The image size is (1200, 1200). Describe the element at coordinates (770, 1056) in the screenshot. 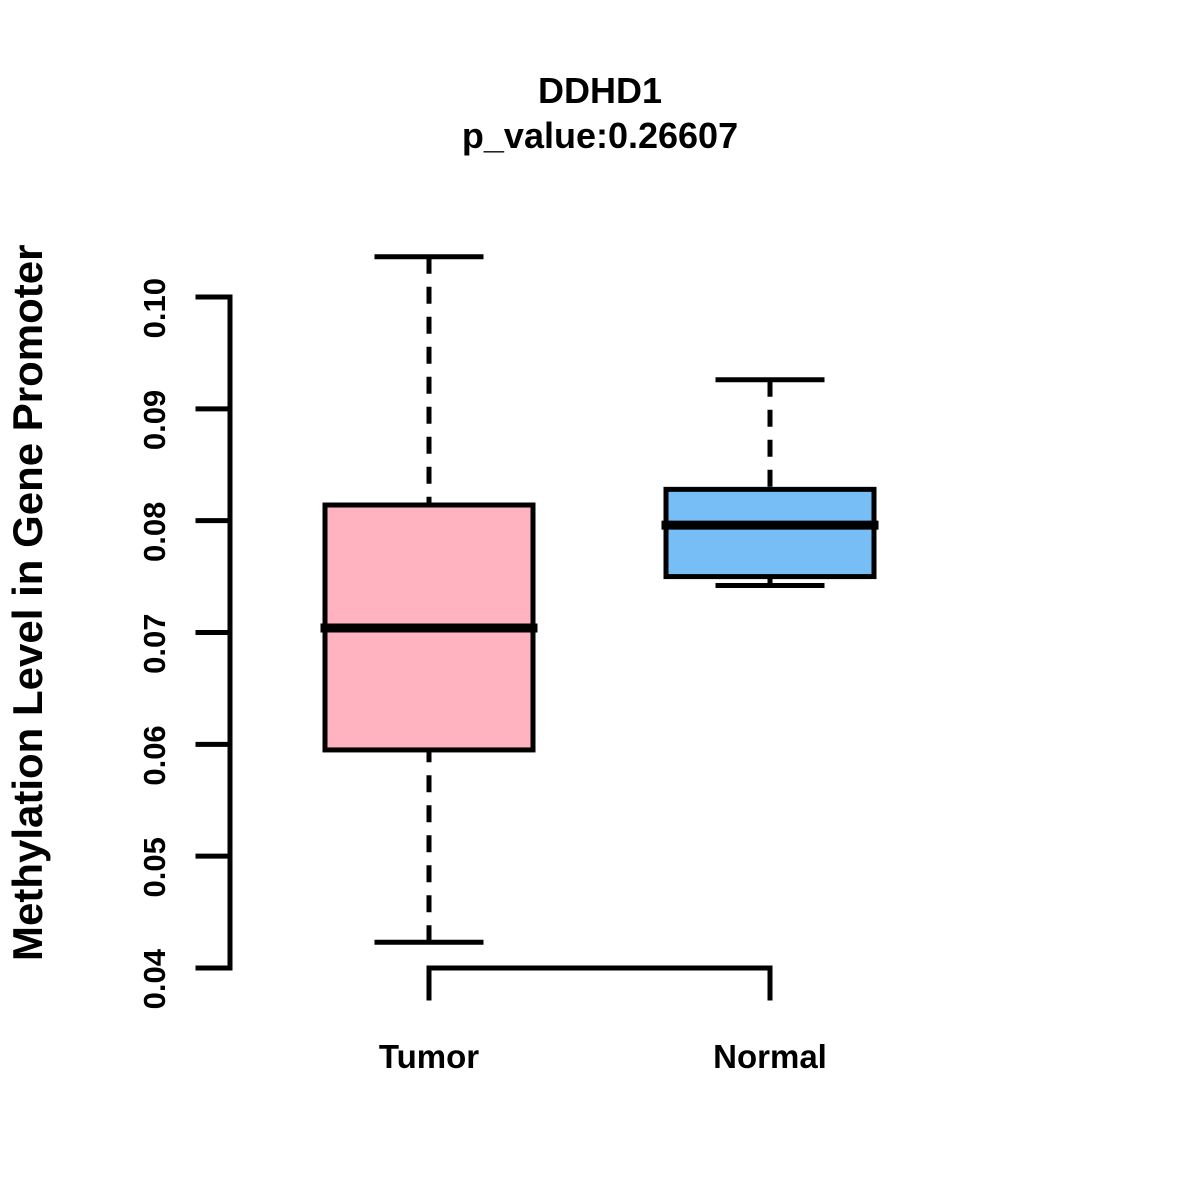

I see `x-category-label-normal: Normal` at that location.